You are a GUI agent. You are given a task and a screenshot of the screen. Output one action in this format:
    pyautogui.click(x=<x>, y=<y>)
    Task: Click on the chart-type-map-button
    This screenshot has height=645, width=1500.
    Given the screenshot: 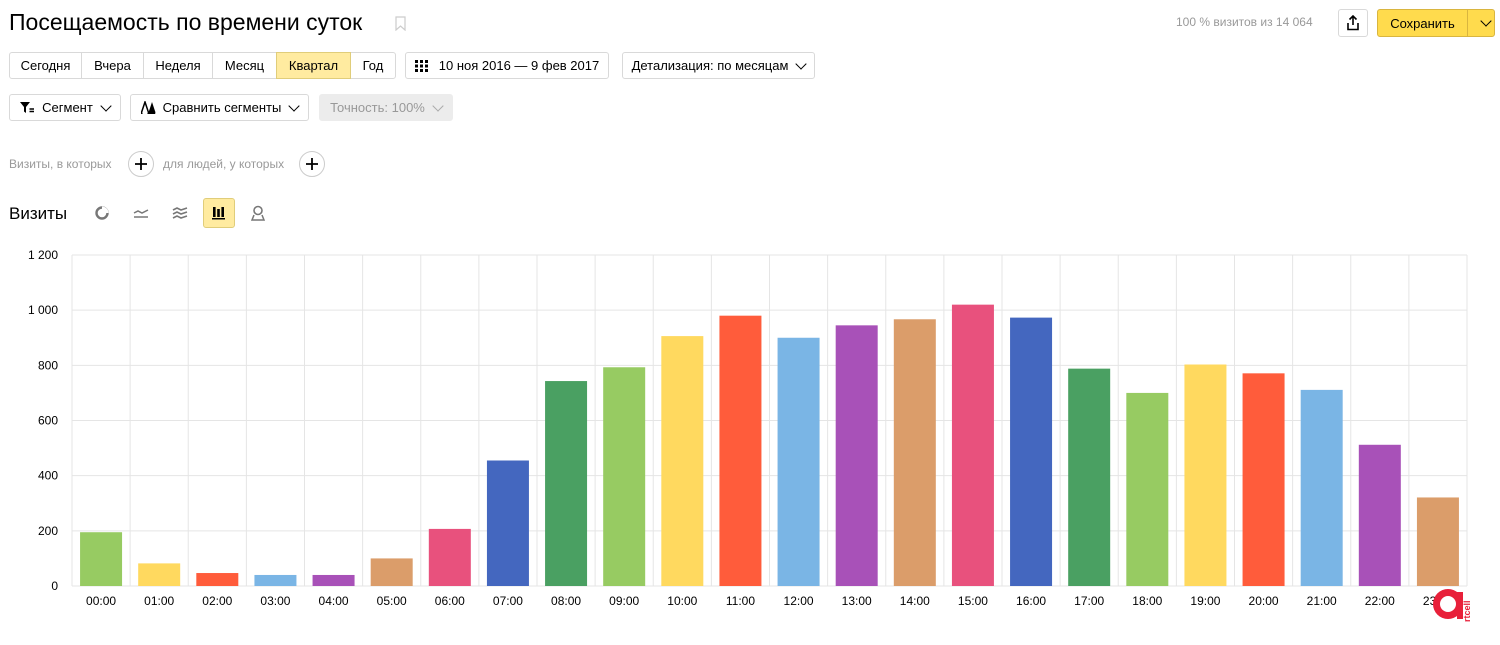 What is the action you would take?
    pyautogui.click(x=258, y=213)
    